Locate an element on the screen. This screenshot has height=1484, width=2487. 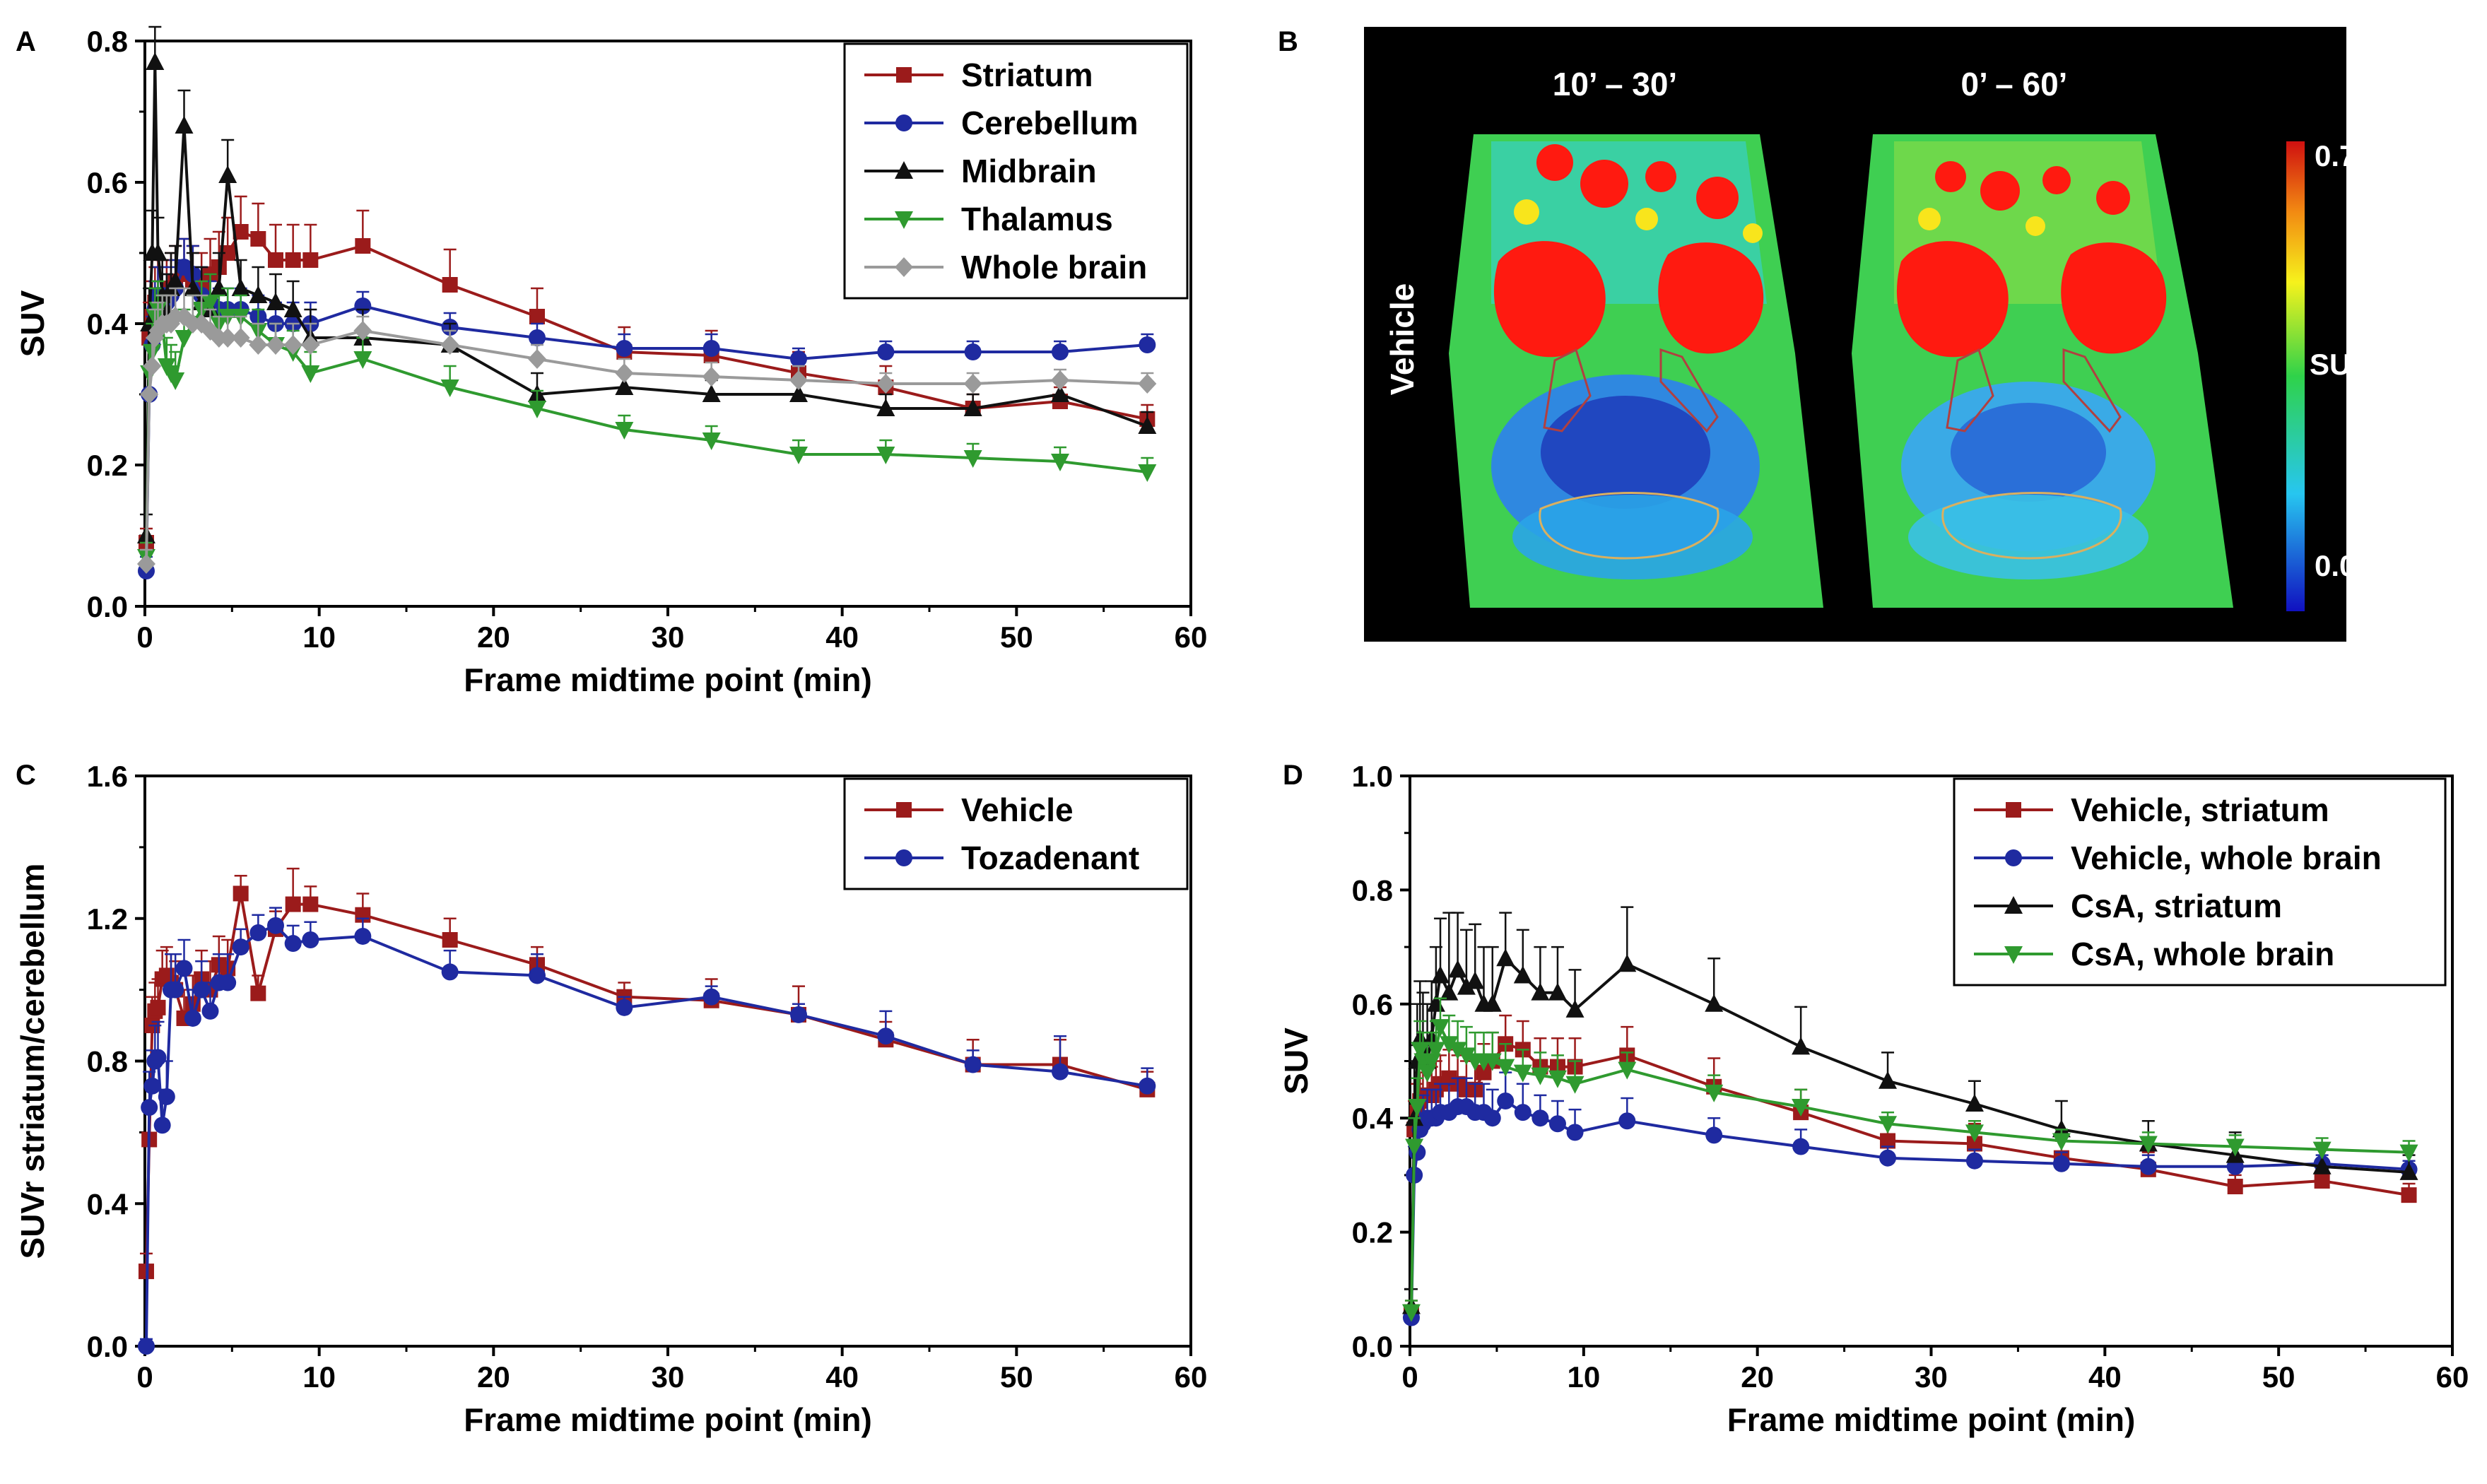
legend-label: Thalamus is located at coordinates (1037, 219).